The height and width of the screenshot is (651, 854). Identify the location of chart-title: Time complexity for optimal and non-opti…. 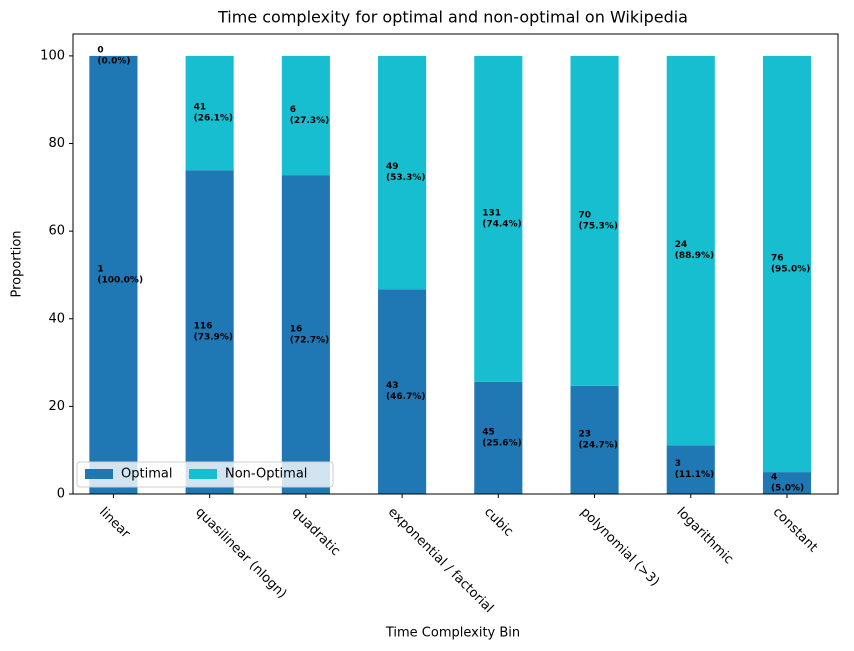
(452, 17).